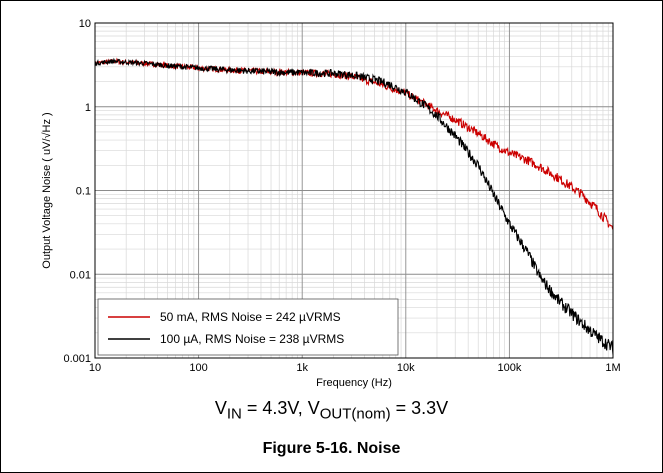 This screenshot has height=473, width=663. Describe the element at coordinates (83, 192) in the screenshot. I see `y-tick-label: 0.1` at that location.